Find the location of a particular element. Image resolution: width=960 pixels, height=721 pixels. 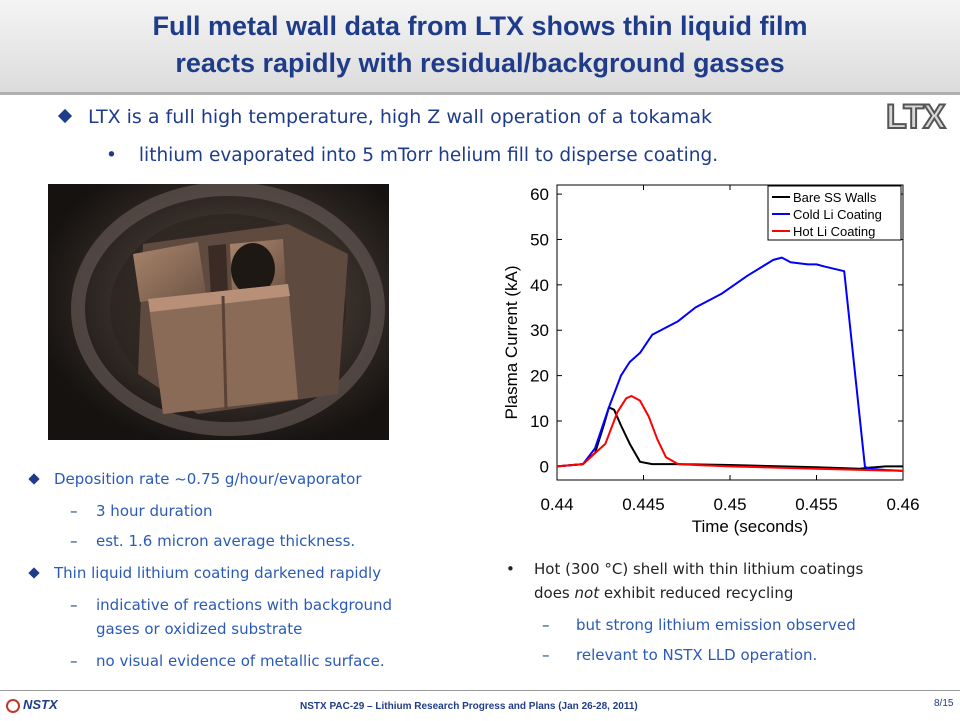

nstx-ring-icon is located at coordinates (13, 706).